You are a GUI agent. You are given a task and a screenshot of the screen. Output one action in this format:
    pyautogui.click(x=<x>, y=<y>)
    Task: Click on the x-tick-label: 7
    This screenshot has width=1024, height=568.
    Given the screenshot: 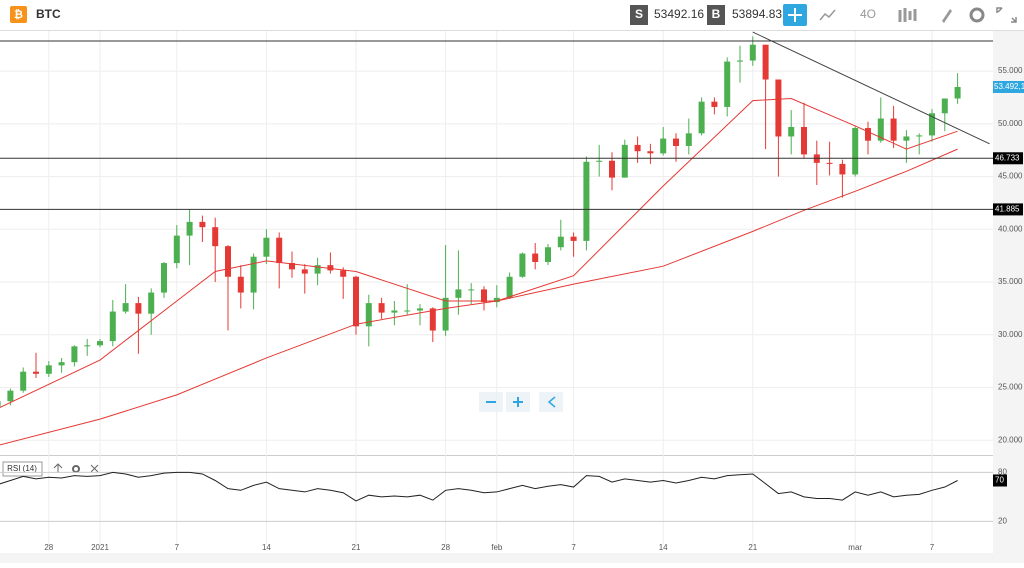 What is the action you would take?
    pyautogui.click(x=932, y=547)
    